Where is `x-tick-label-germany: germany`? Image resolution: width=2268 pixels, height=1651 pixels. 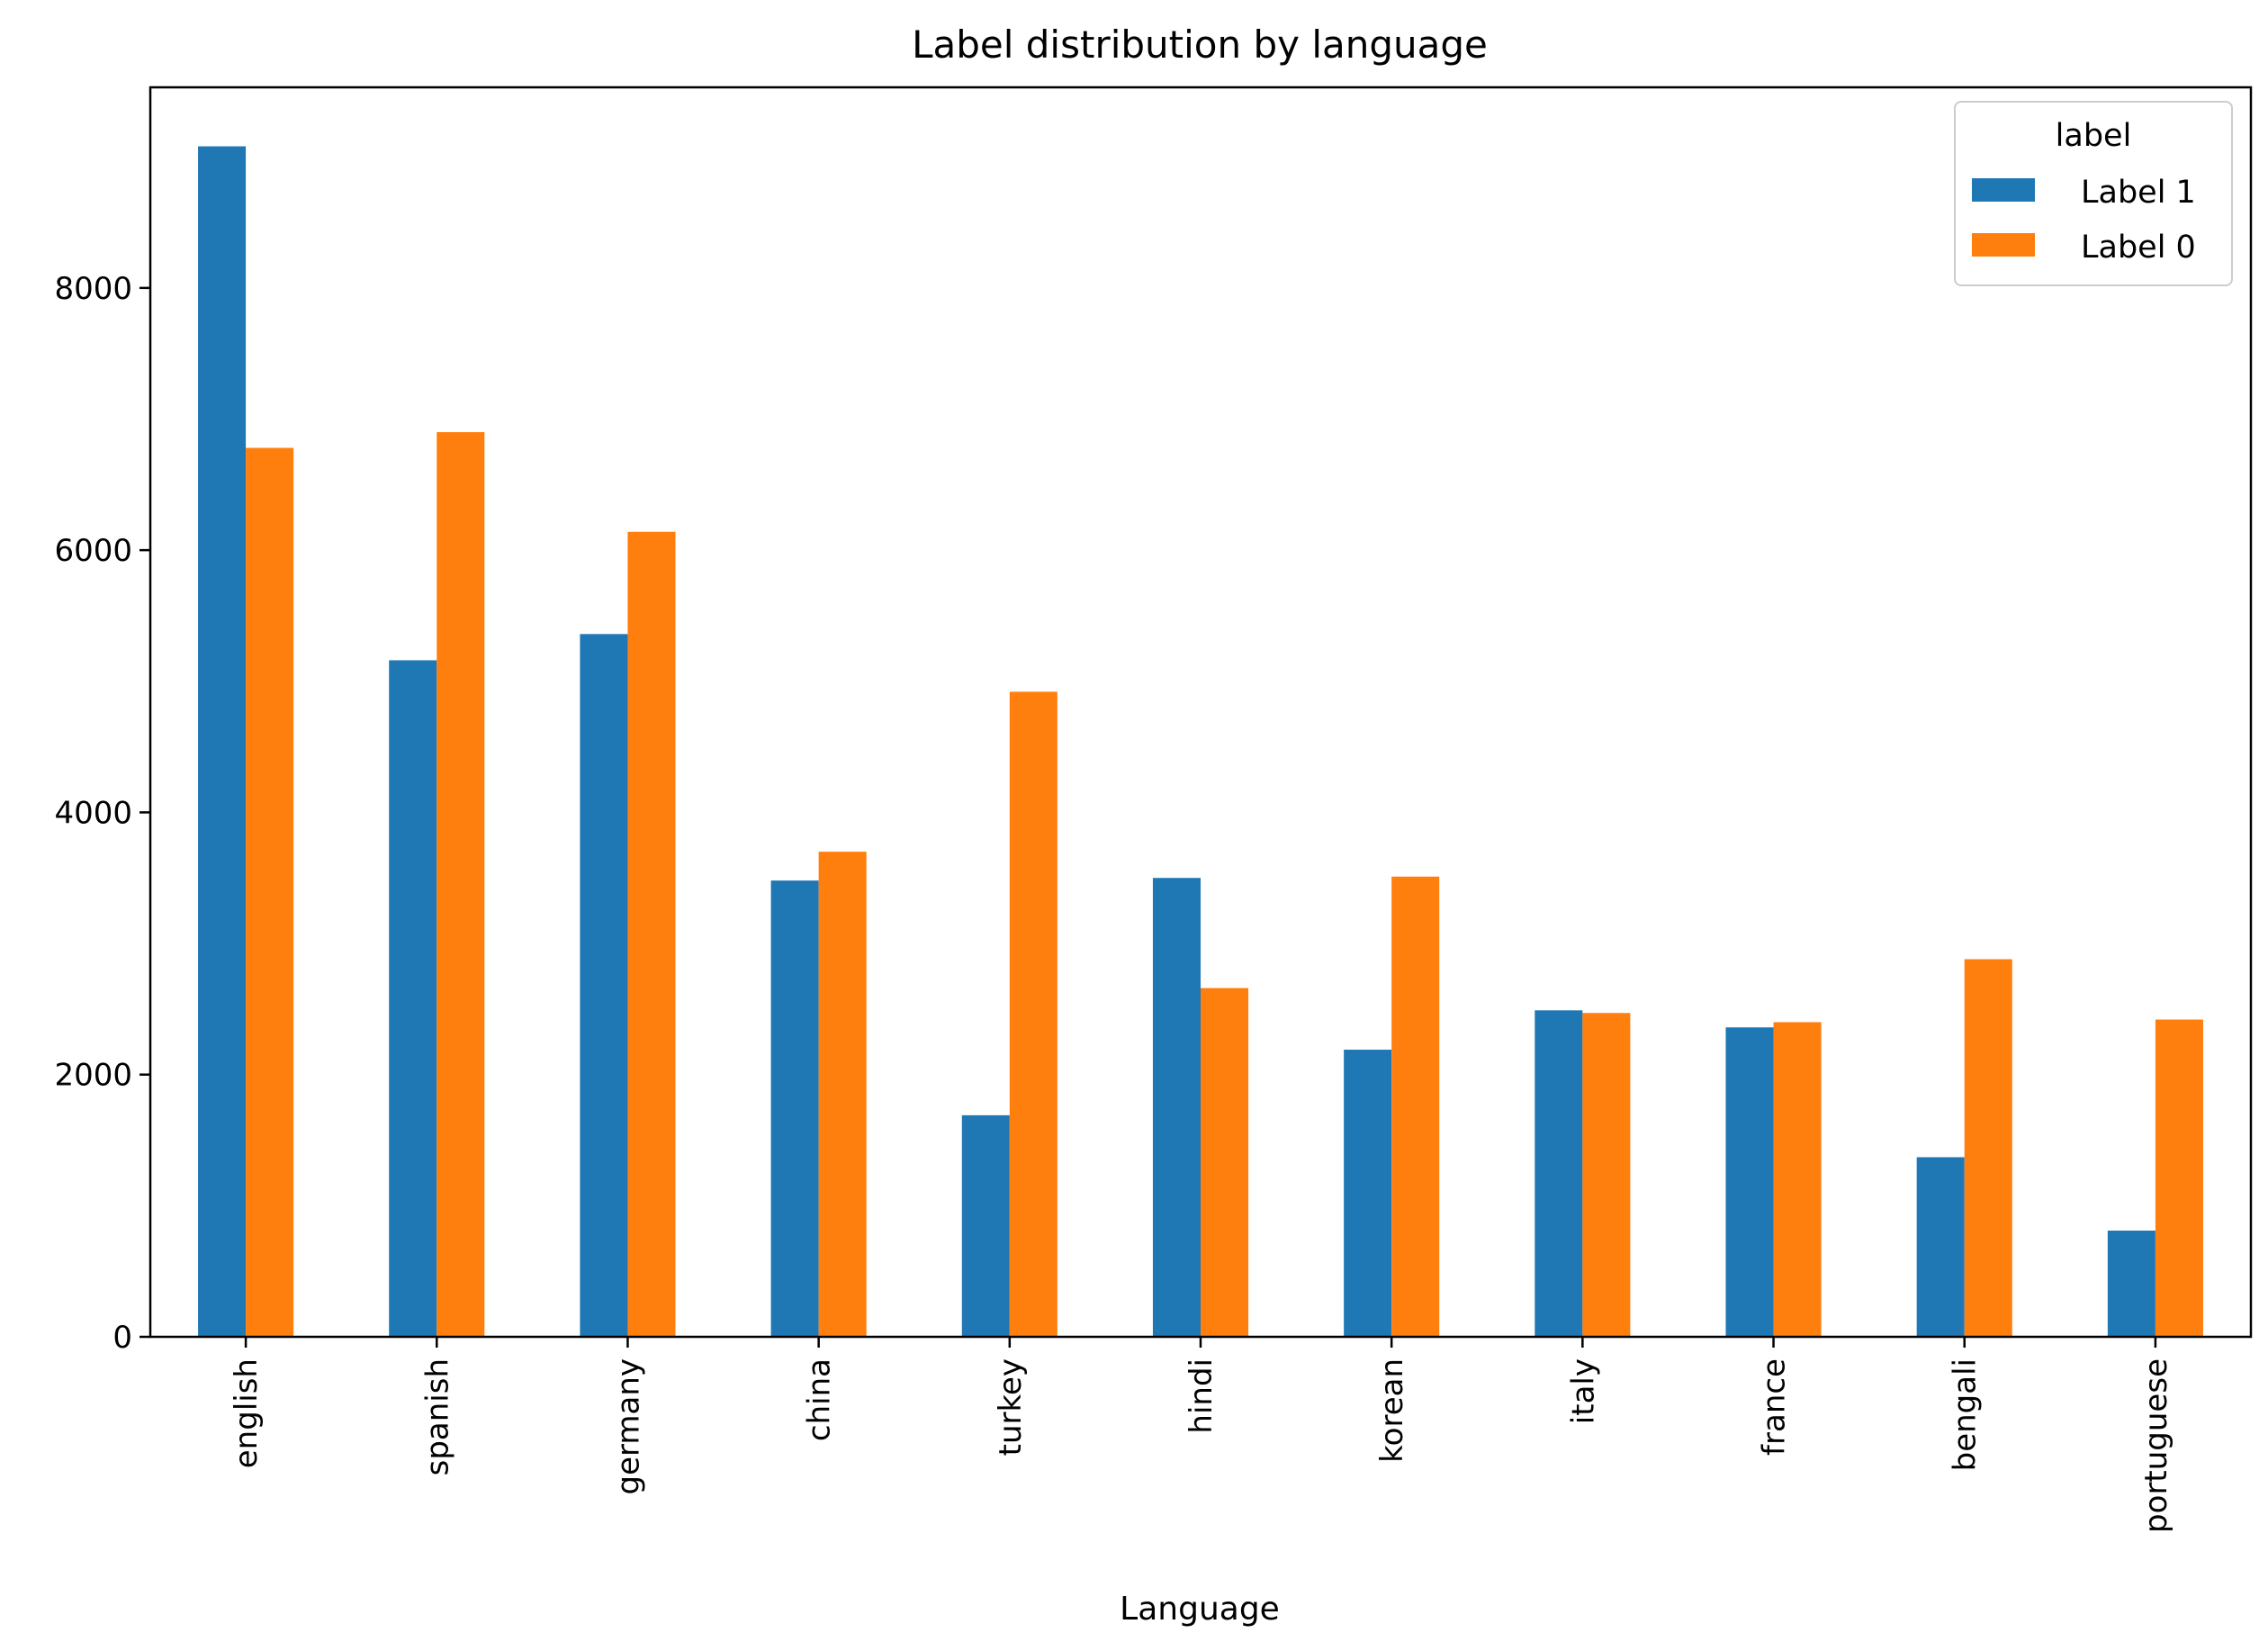 x-tick-label-germany: germany is located at coordinates (628, 1426).